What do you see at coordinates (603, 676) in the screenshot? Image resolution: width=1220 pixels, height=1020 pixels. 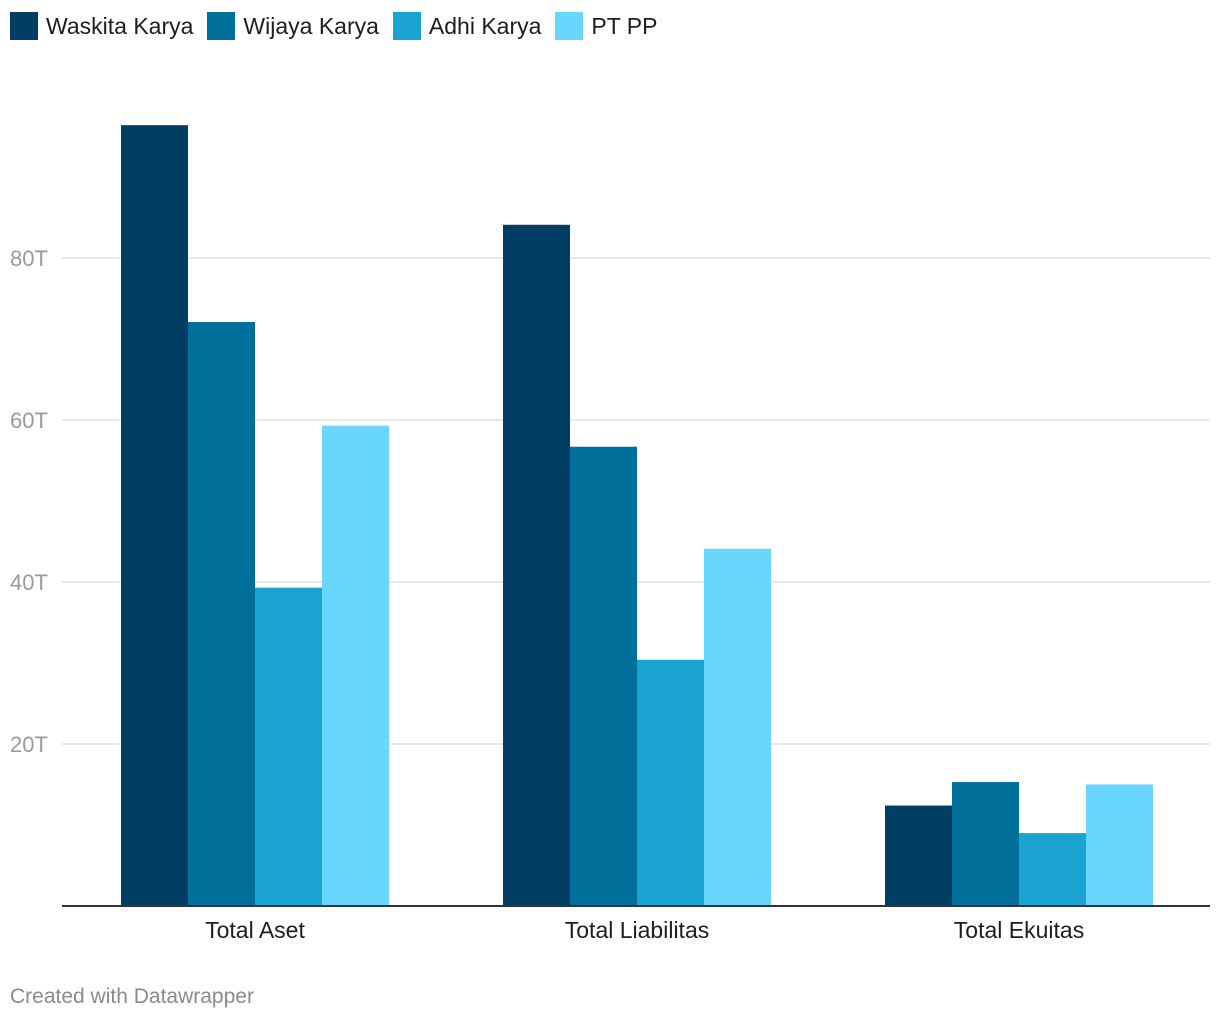 I see `bar-wijaya-karya-total-liabilitas` at bounding box center [603, 676].